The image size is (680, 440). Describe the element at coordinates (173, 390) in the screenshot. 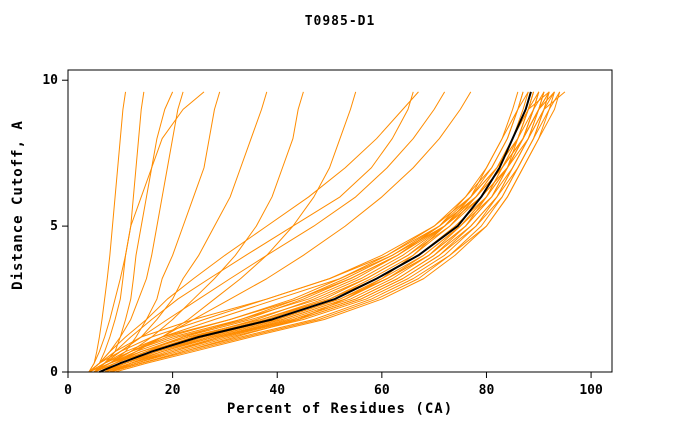

I see `x-tick-label: 20` at that location.